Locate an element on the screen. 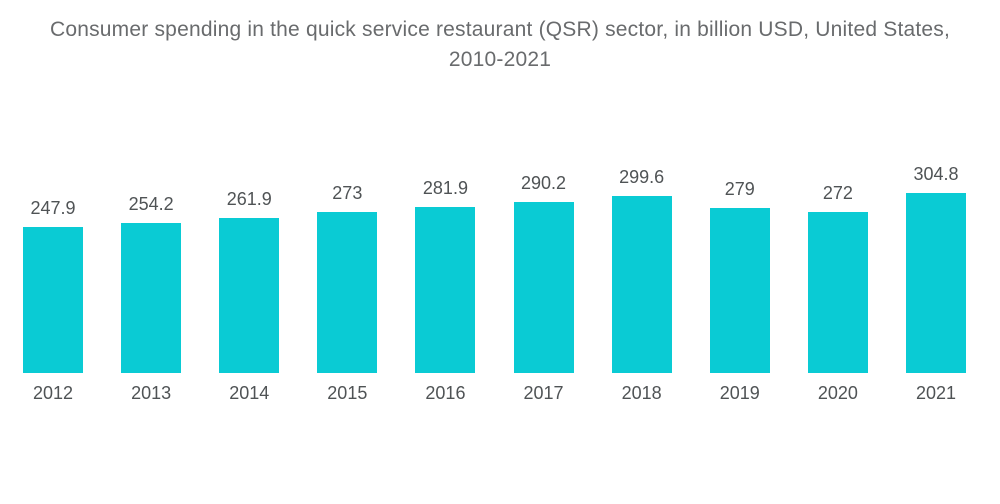 This screenshot has height=504, width=1000. year-label: 2013 is located at coordinates (151, 393).